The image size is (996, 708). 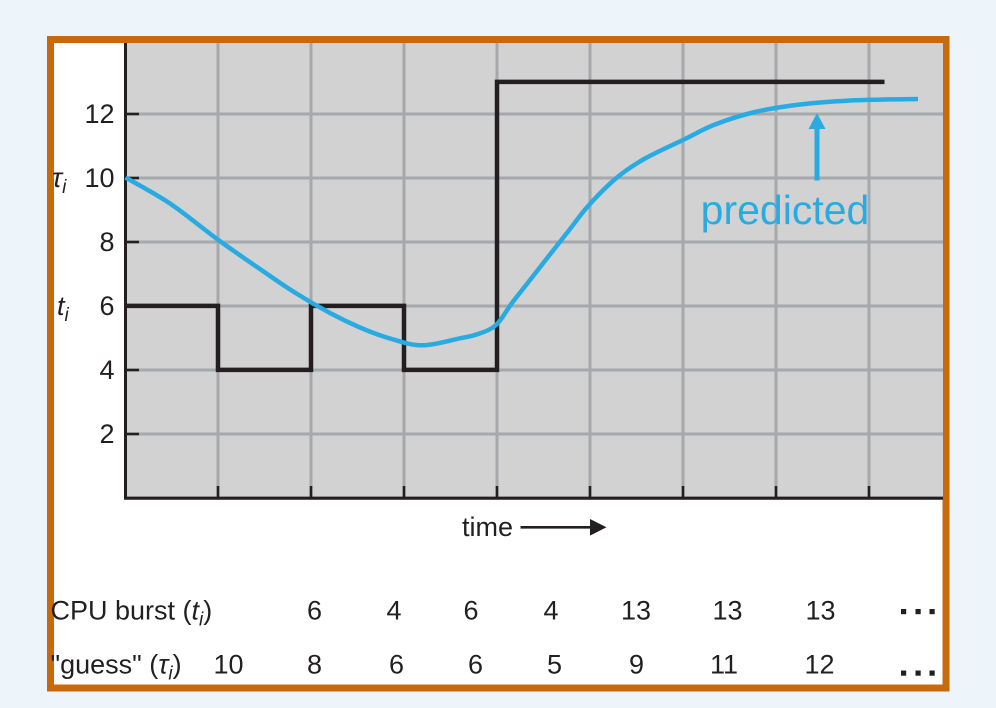 I want to click on svg-text: 5, so click(x=554, y=665).